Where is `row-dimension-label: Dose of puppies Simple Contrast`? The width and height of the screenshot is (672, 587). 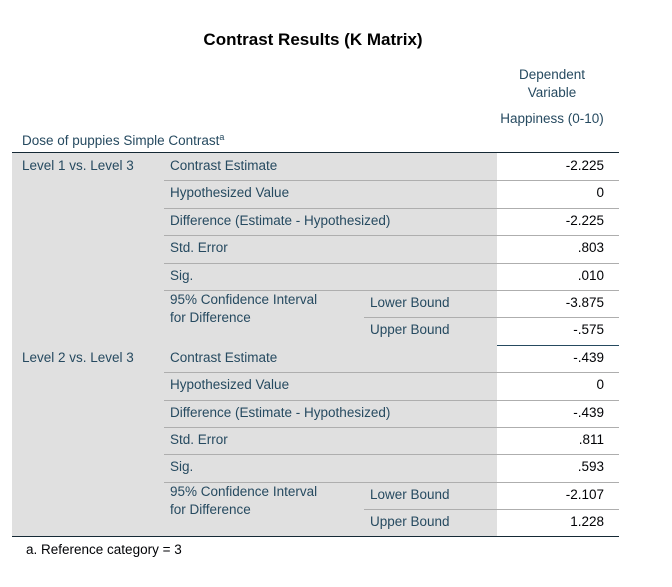 row-dimension-label: Dose of puppies Simple Contrast is located at coordinates (121, 140).